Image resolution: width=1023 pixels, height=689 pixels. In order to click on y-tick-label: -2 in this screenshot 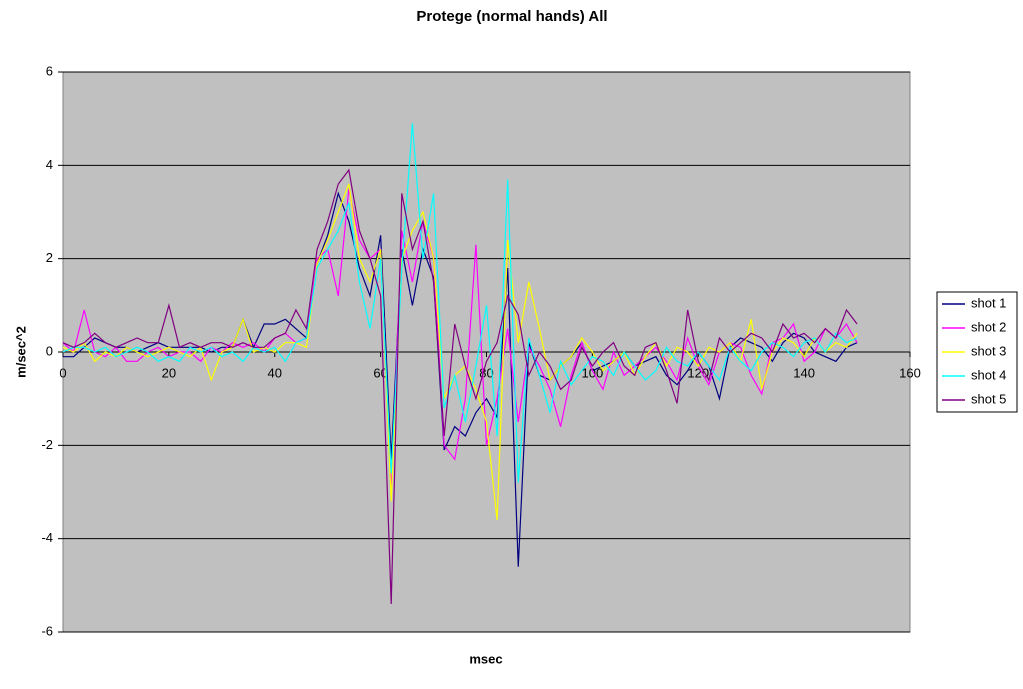, I will do `click(47, 444)`.